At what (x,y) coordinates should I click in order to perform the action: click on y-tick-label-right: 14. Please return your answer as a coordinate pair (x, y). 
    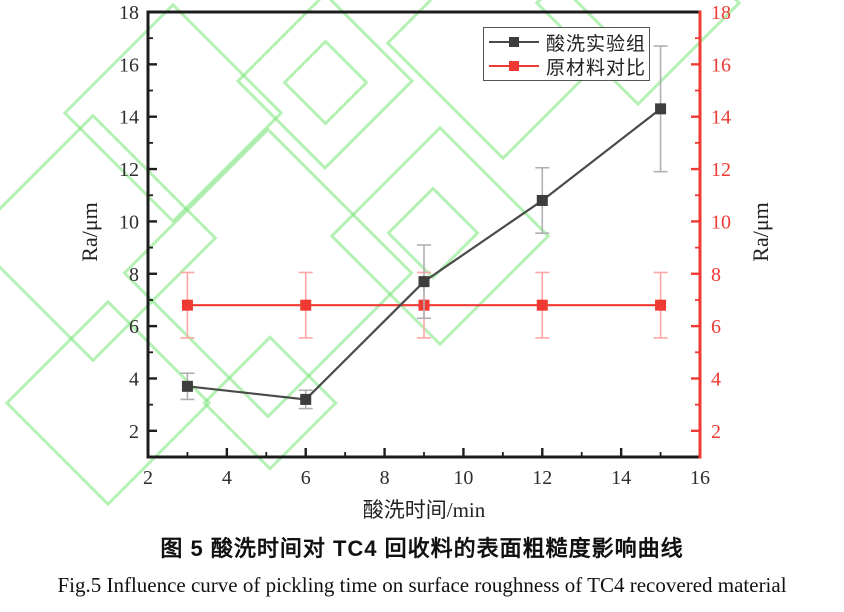
    Looking at the image, I should click on (721, 118).